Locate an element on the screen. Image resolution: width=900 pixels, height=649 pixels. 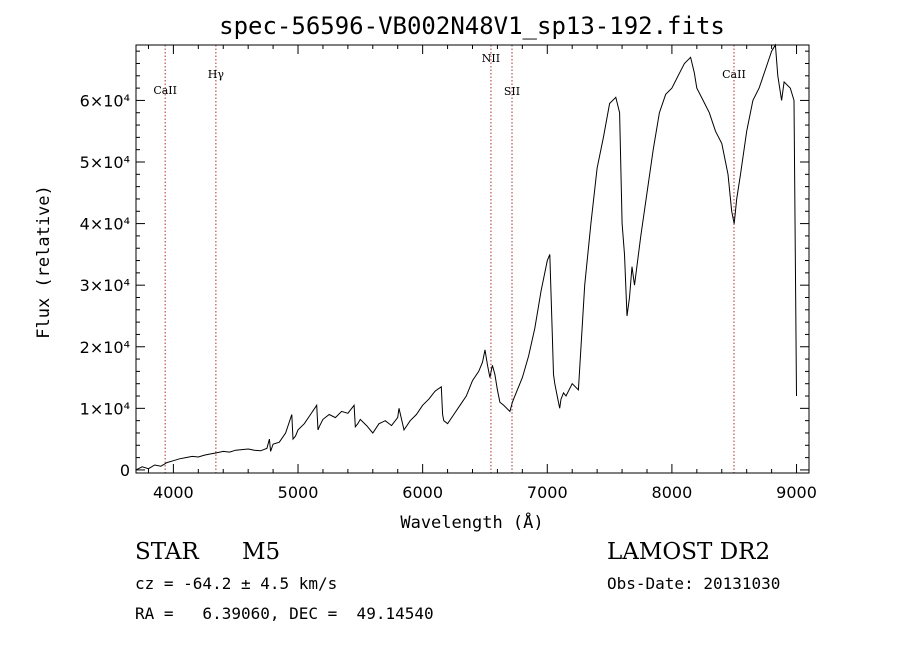
y-tick-label: 2×10⁴ is located at coordinates (105, 347).